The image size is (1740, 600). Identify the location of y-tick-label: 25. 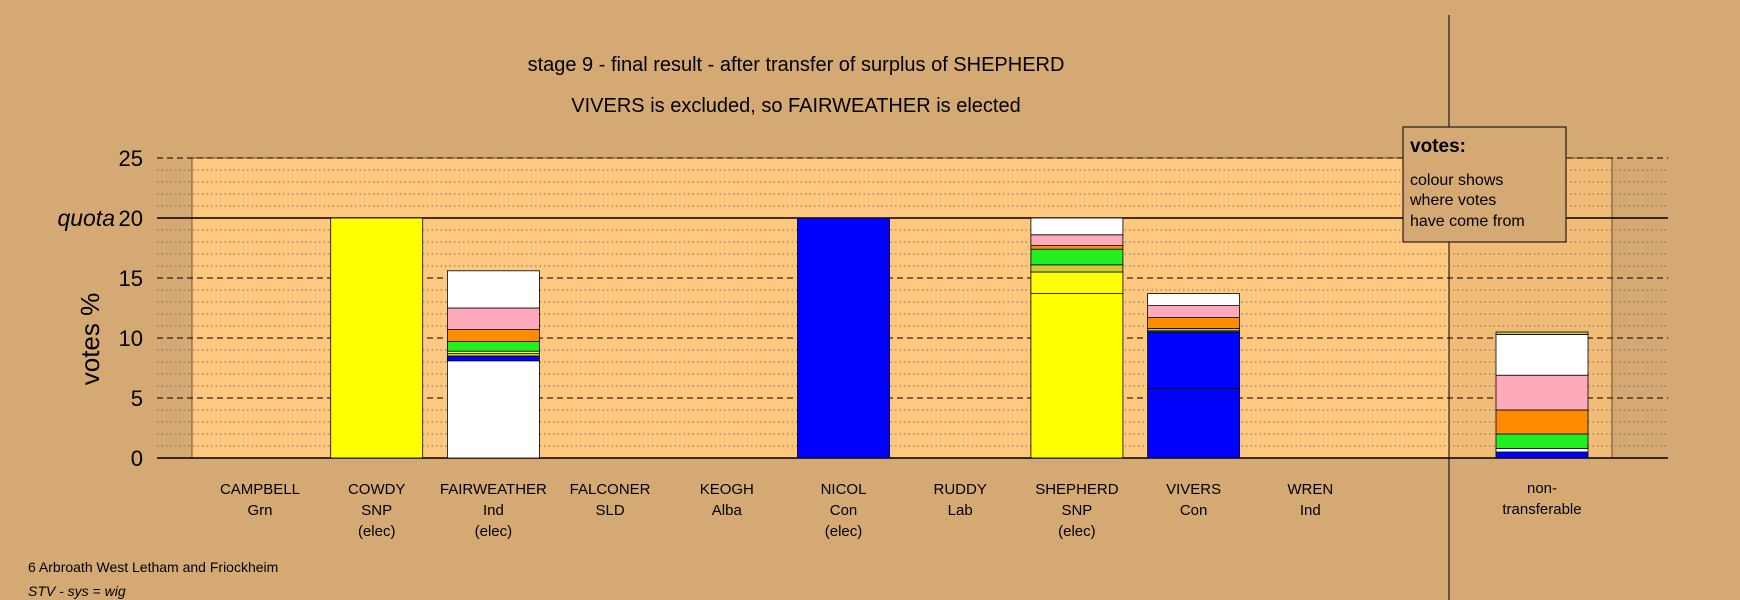
(131, 158).